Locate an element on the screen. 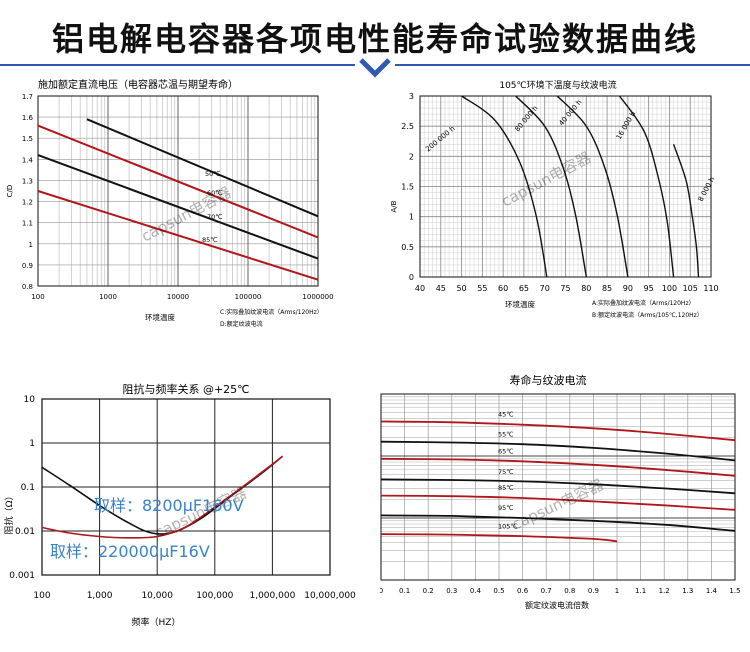 The width and height of the screenshot is (750, 652). y-axis-label: 阻抗（Ω） is located at coordinates (9, 513).